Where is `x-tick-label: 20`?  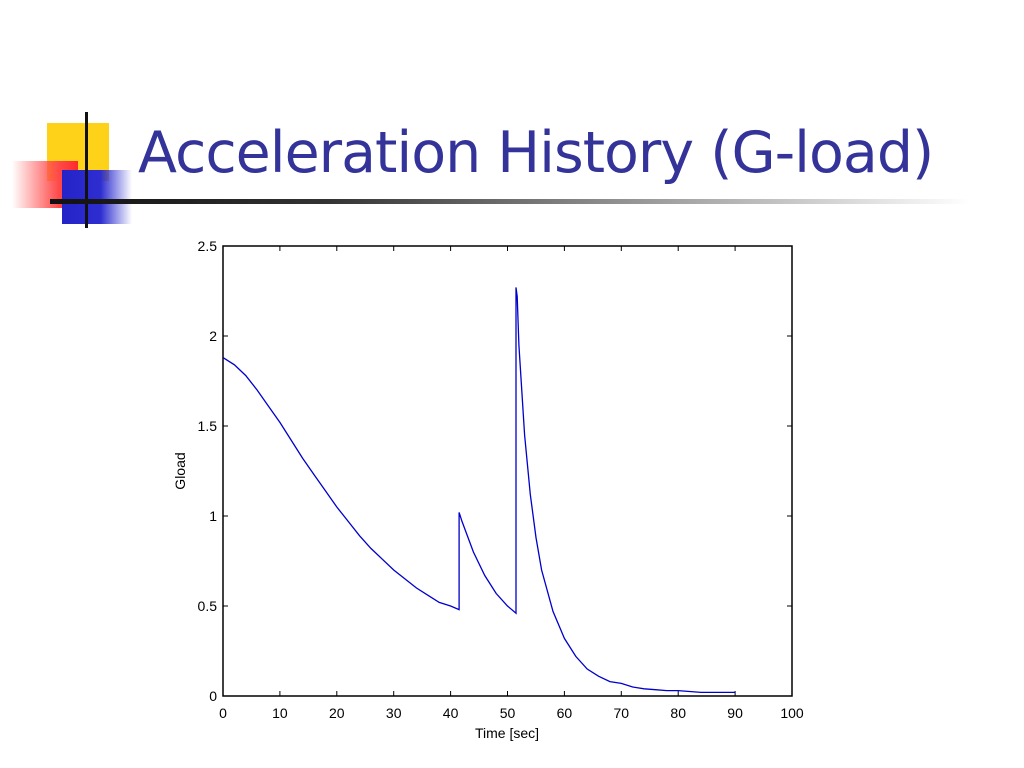 x-tick-label: 20 is located at coordinates (337, 713).